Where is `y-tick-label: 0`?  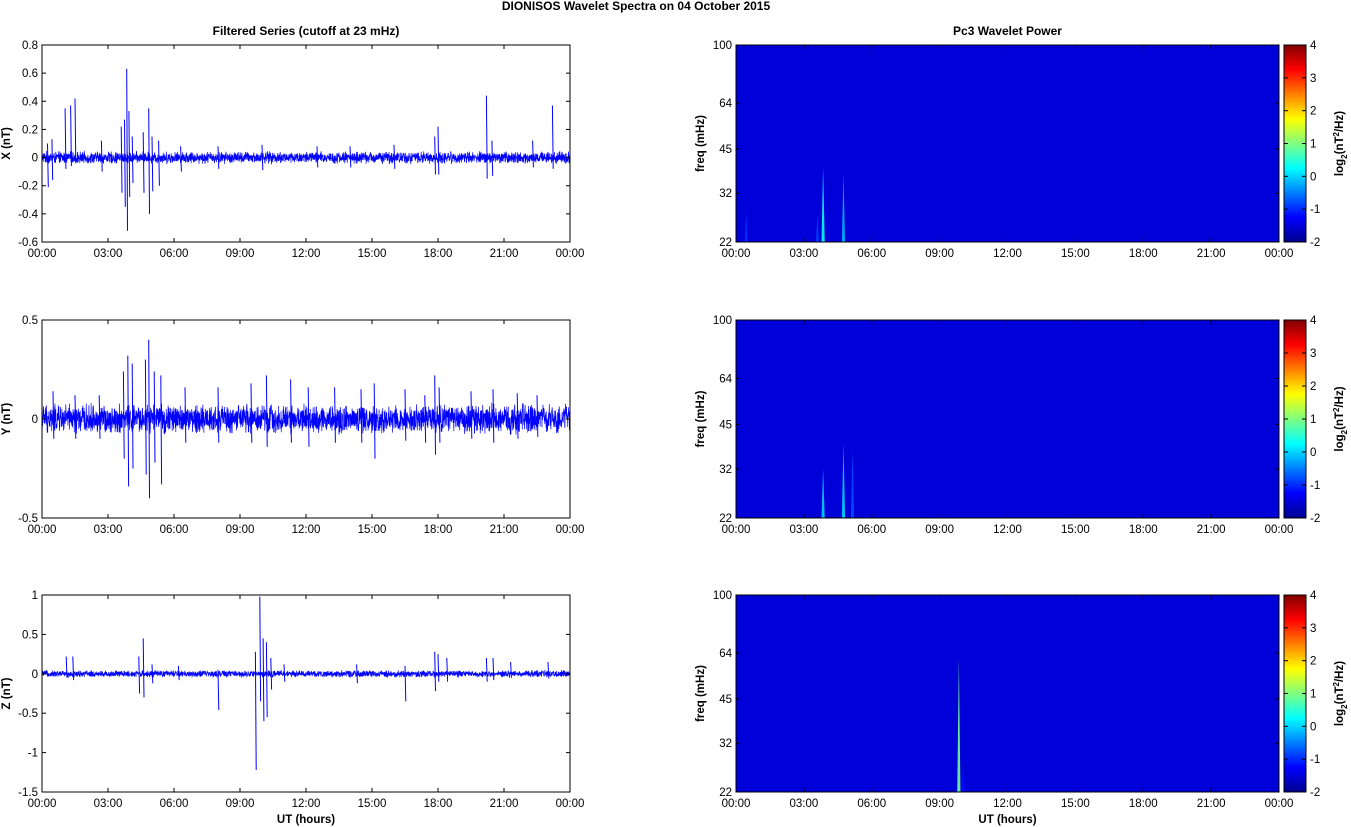 y-tick-label: 0 is located at coordinates (35, 675).